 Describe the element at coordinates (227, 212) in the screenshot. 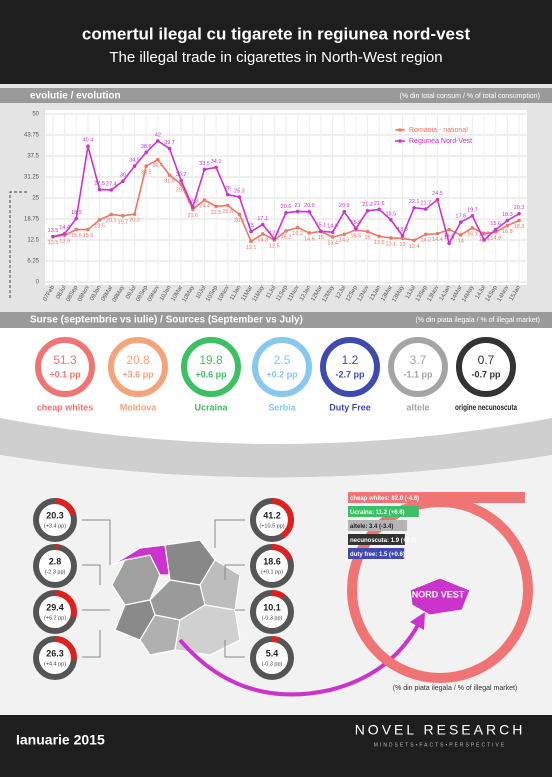

I see `data-label: 22.8` at that location.